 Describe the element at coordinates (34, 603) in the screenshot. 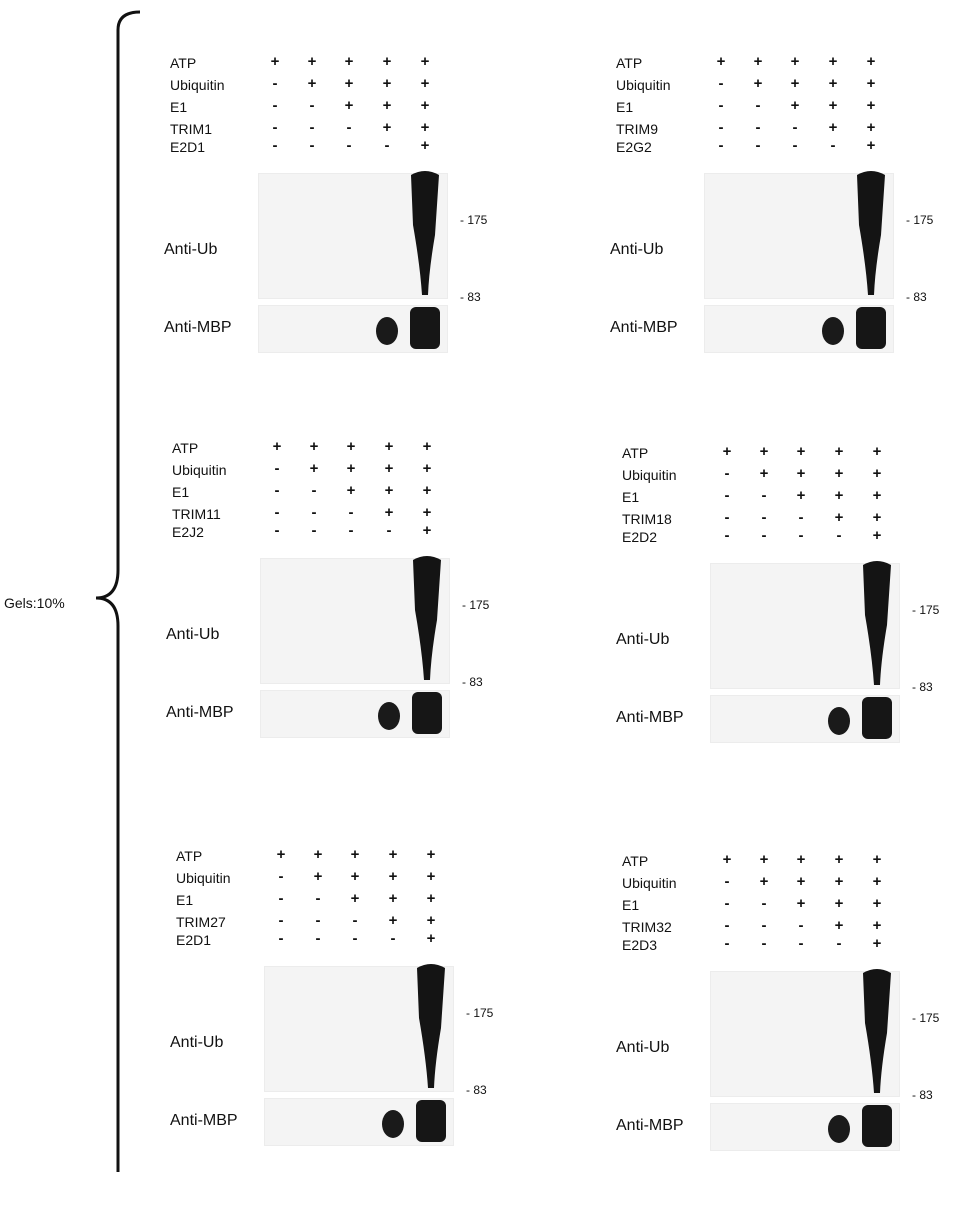

I see `gels-percentage-label: Gels:10%` at that location.